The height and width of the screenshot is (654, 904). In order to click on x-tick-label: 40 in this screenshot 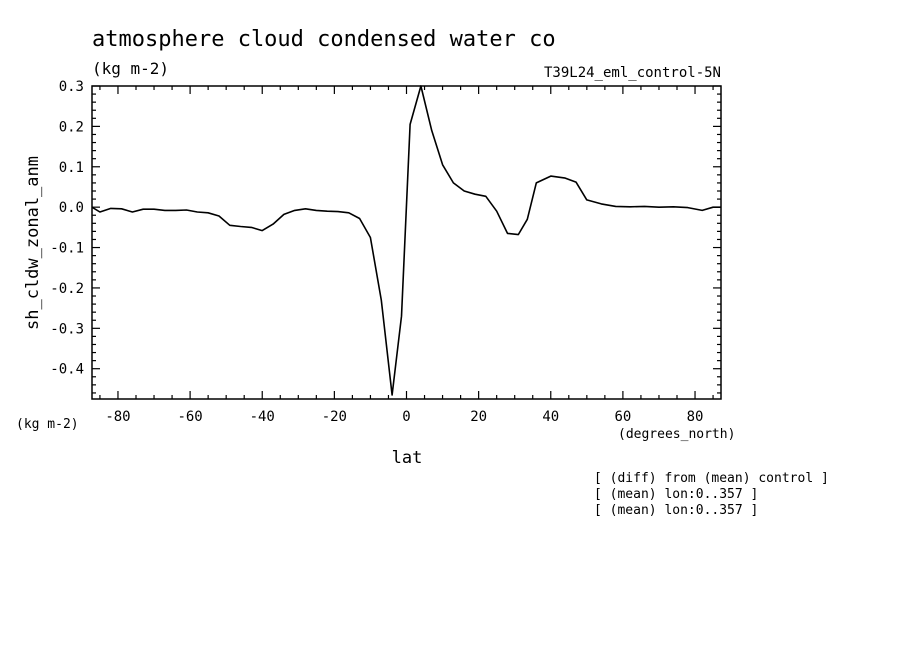, I will do `click(550, 417)`.